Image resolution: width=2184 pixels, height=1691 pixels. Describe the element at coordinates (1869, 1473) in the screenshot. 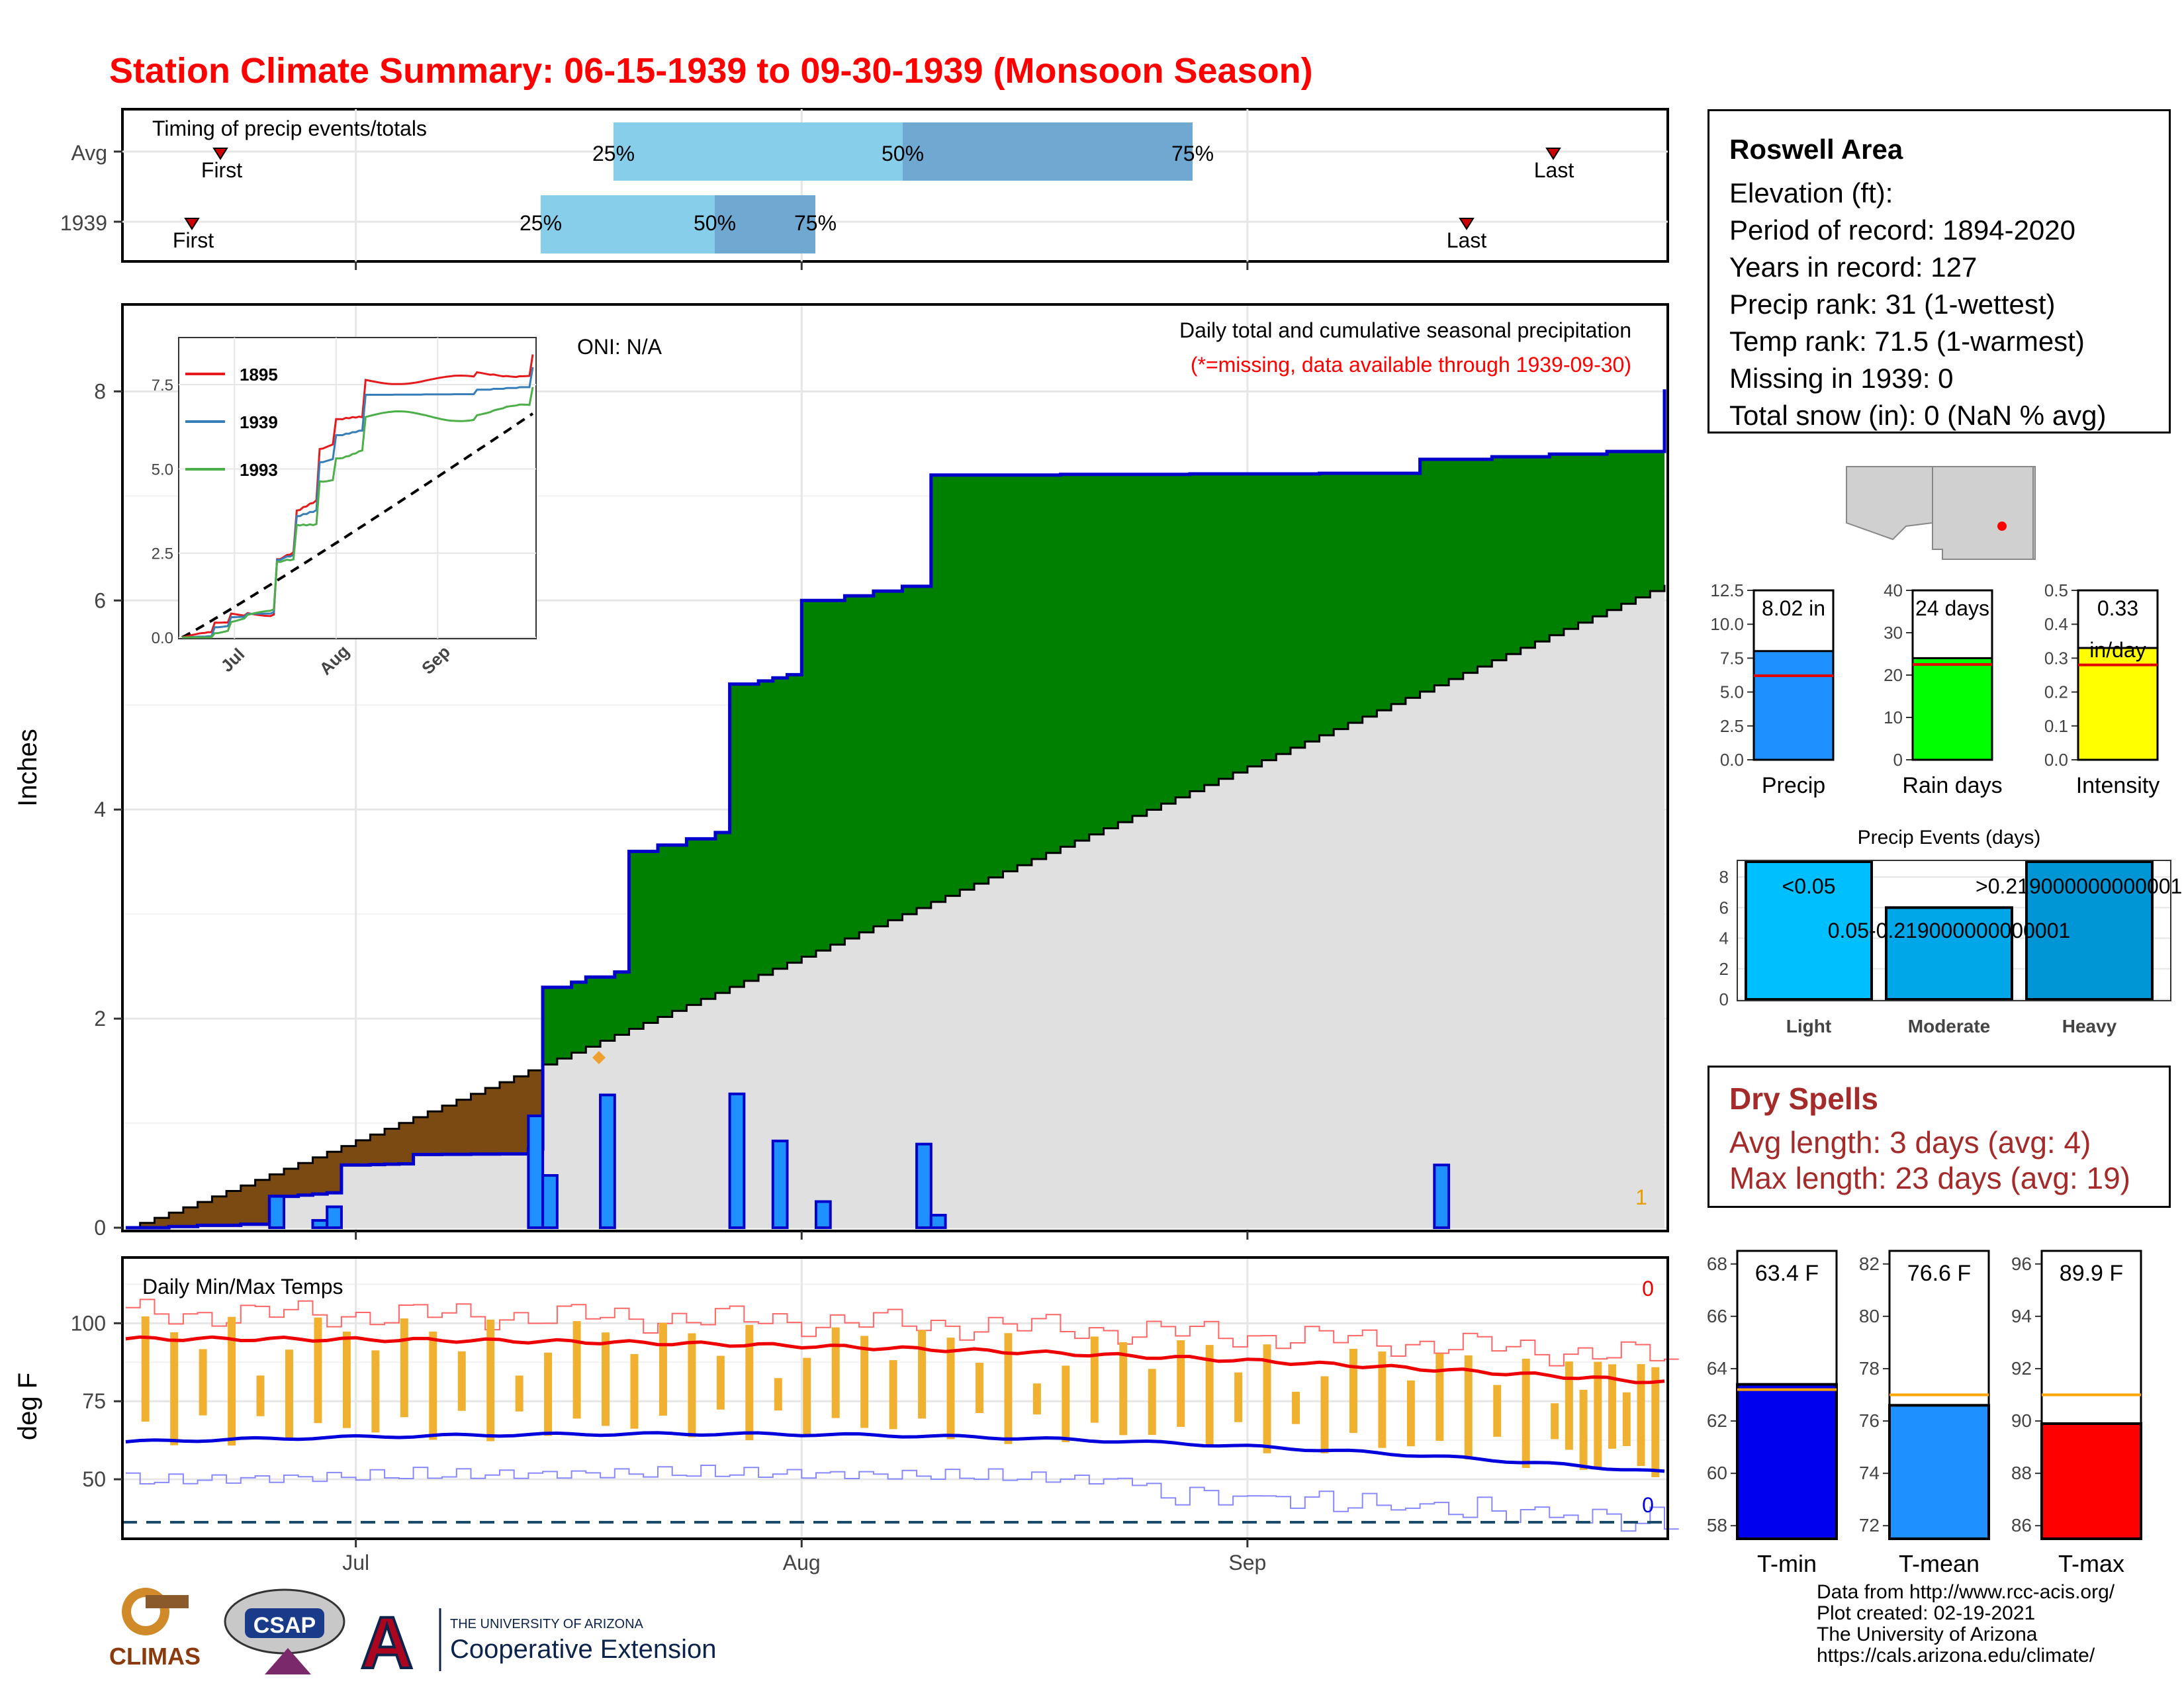

I see `temp-summary-tick-label: 74` at that location.